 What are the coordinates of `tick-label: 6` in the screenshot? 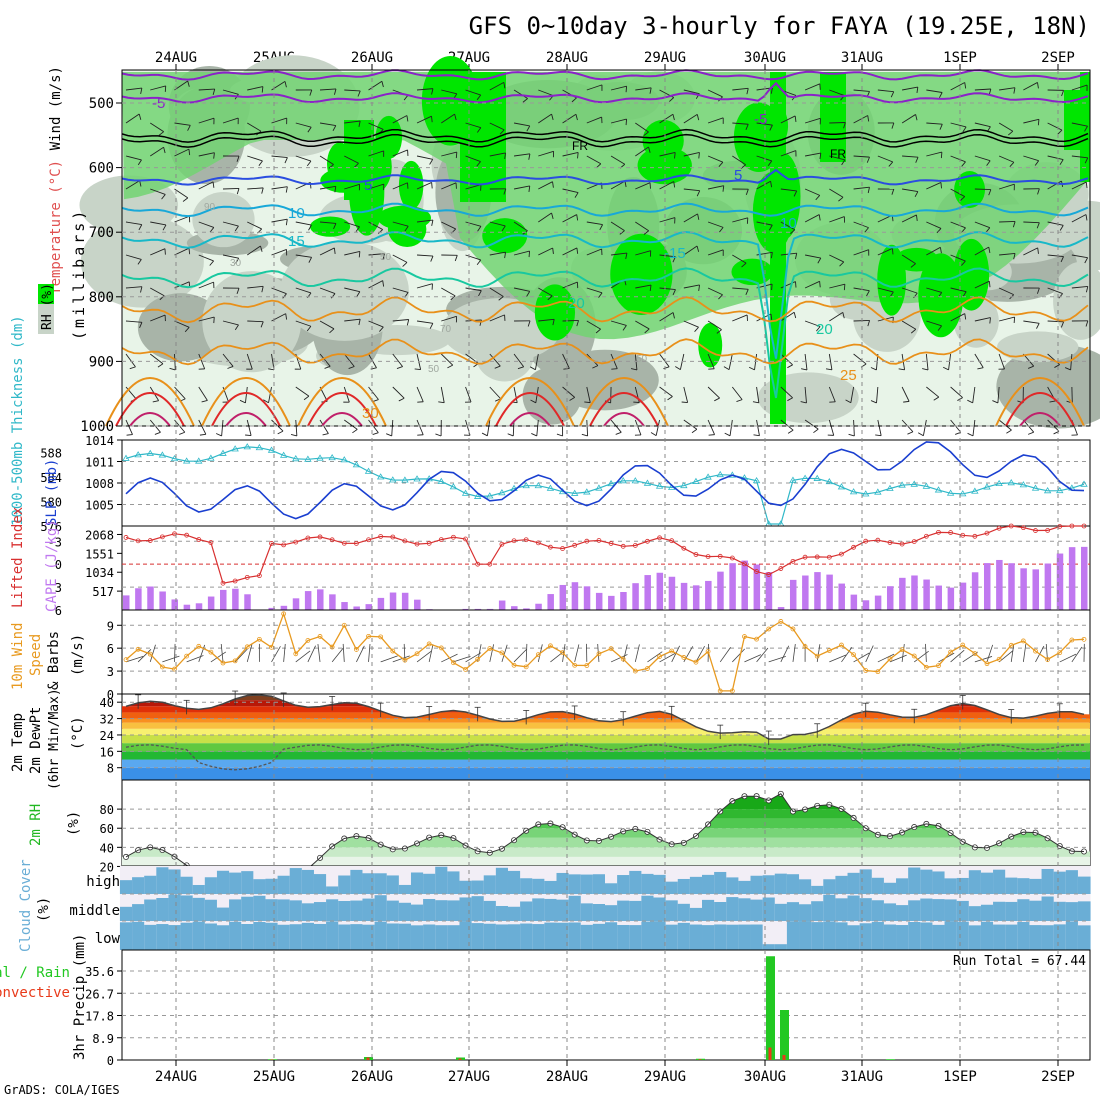 It's located at (110, 649).